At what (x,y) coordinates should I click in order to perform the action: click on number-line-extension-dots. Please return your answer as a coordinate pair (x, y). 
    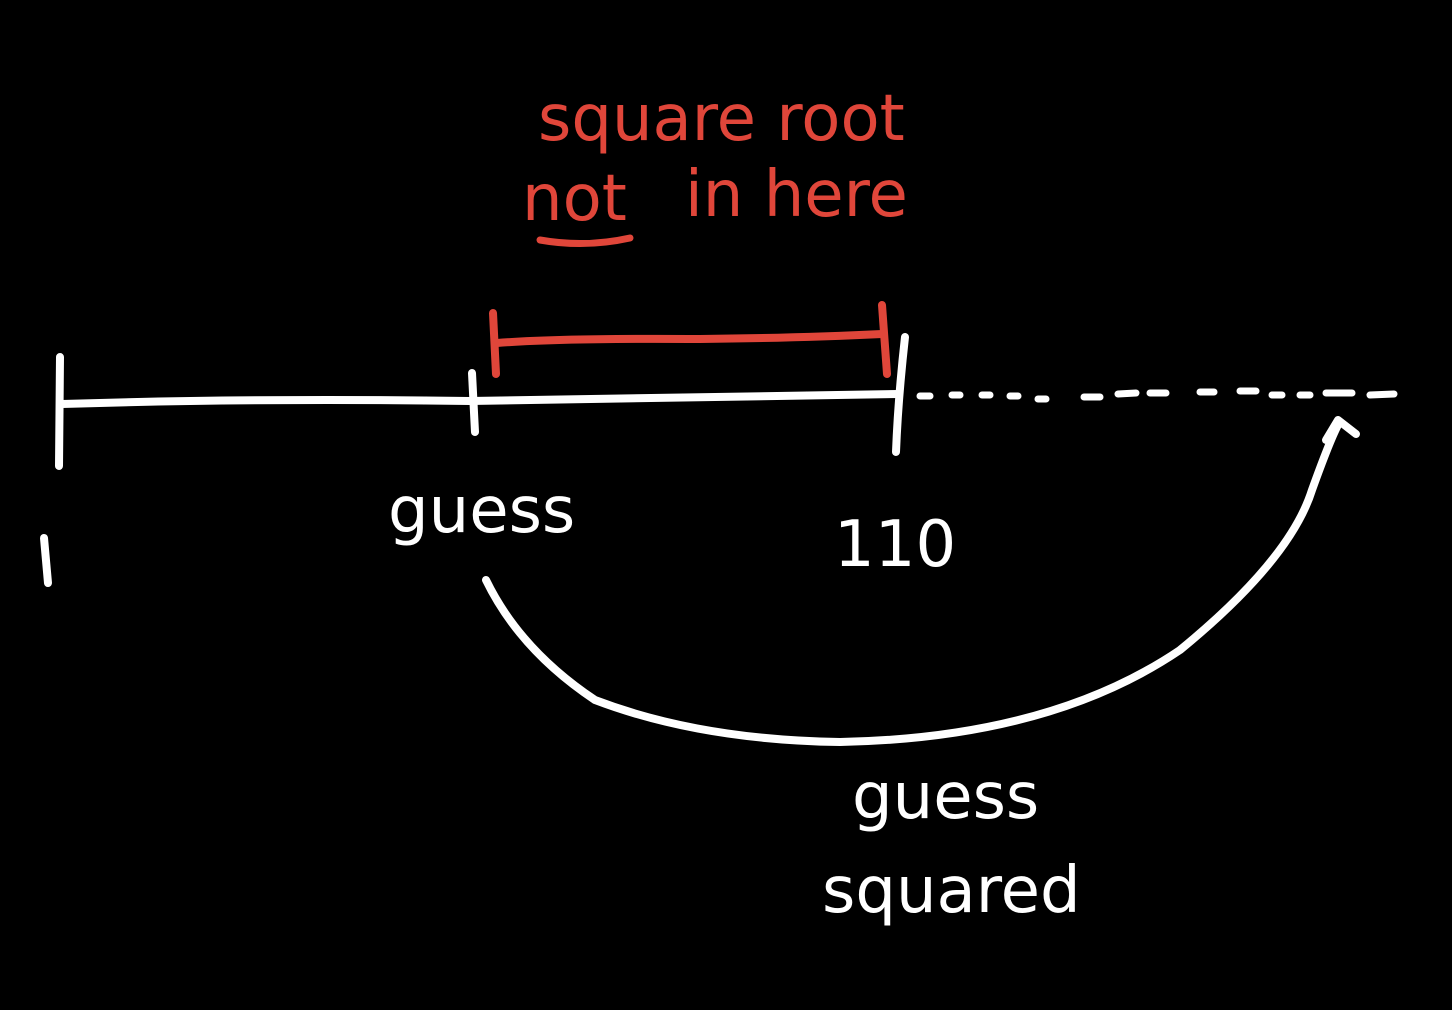
    Looking at the image, I should click on (1157, 395).